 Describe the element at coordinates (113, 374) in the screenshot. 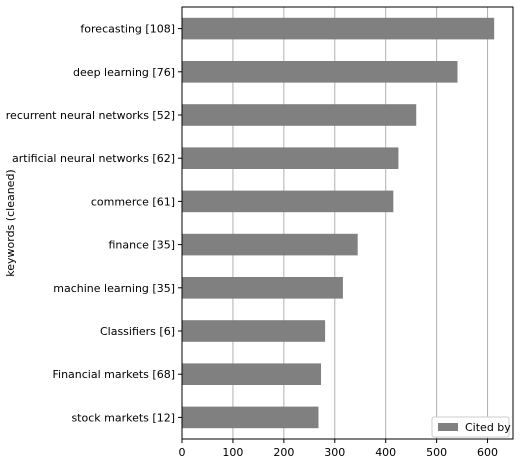

I see `category-label: Financial markets [68]` at that location.